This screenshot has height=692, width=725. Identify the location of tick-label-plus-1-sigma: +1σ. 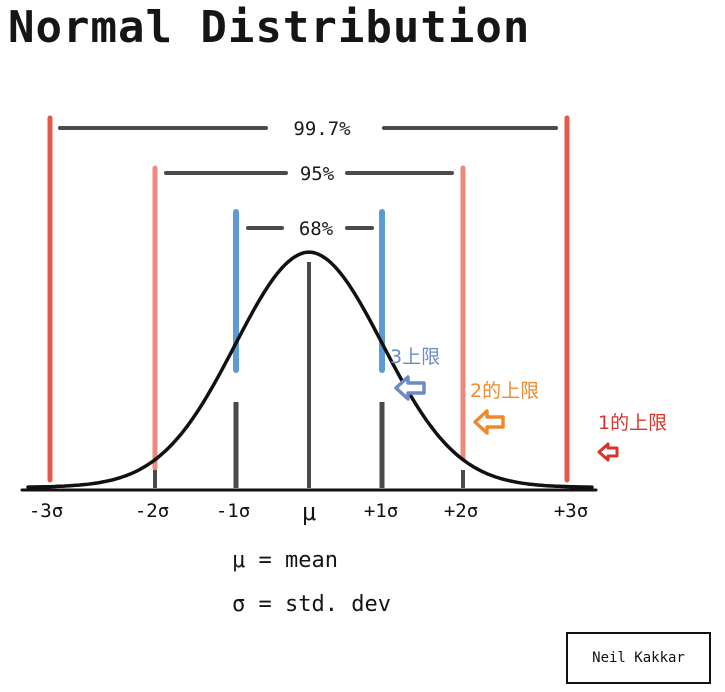
(381, 511).